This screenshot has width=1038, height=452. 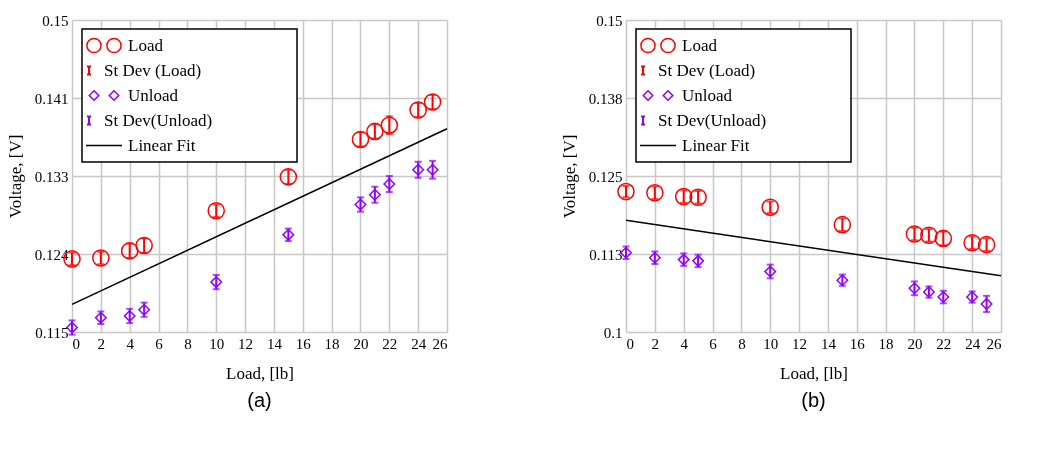 I want to click on text: (a), so click(x=259, y=400).